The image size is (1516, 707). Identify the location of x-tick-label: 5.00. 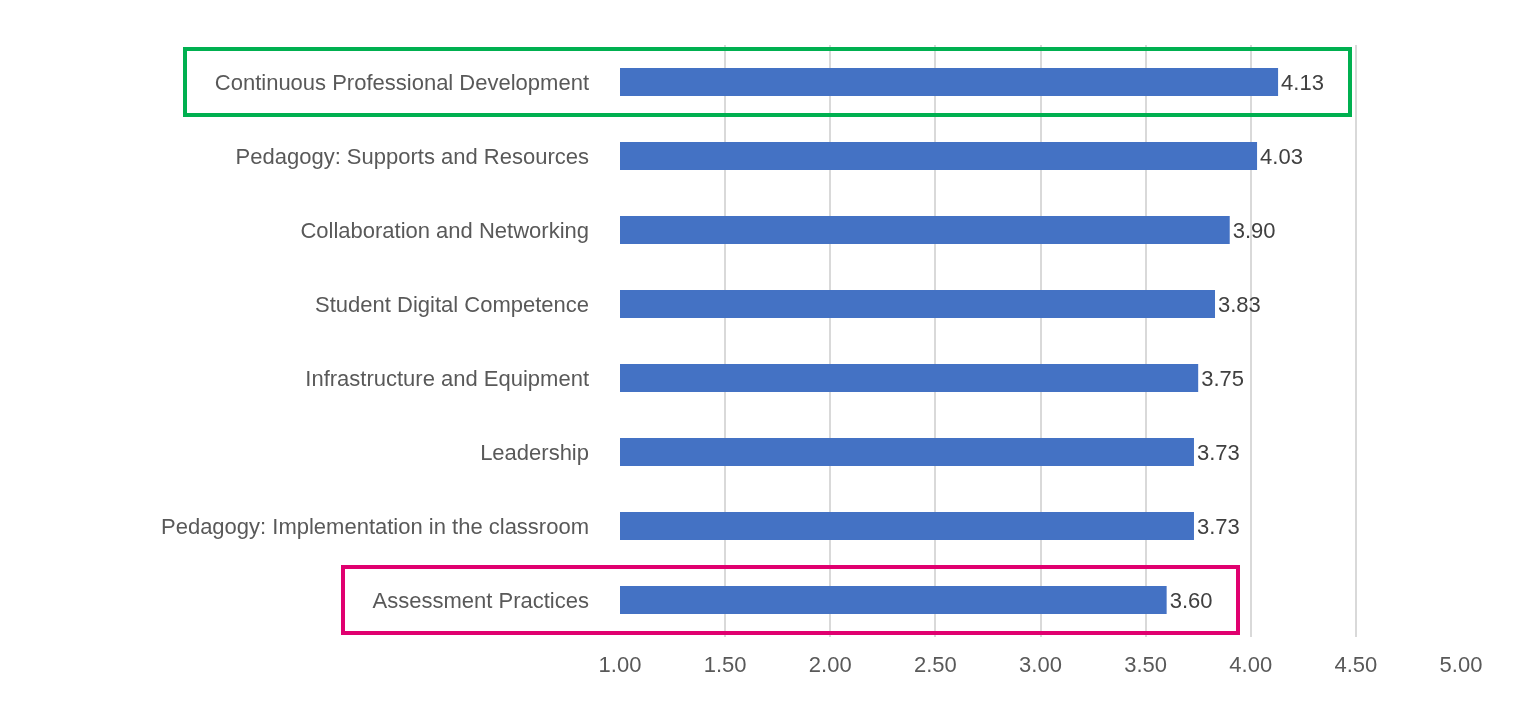
(1461, 664).